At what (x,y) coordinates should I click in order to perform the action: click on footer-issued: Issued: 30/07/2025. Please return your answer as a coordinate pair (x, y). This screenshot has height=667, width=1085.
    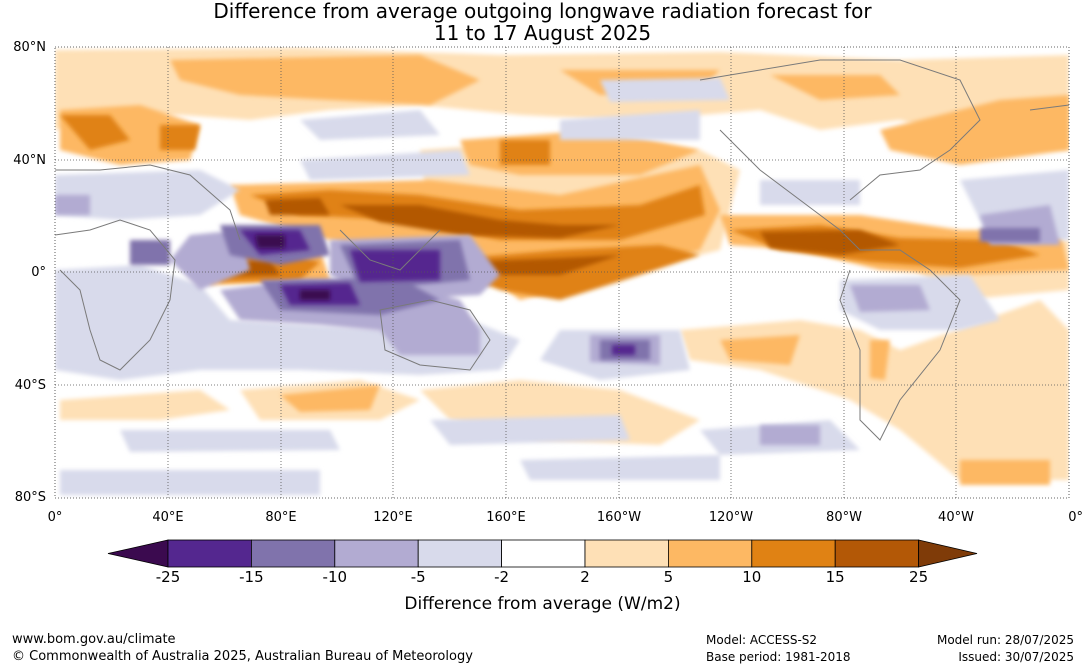
    Looking at the image, I should click on (1016, 657).